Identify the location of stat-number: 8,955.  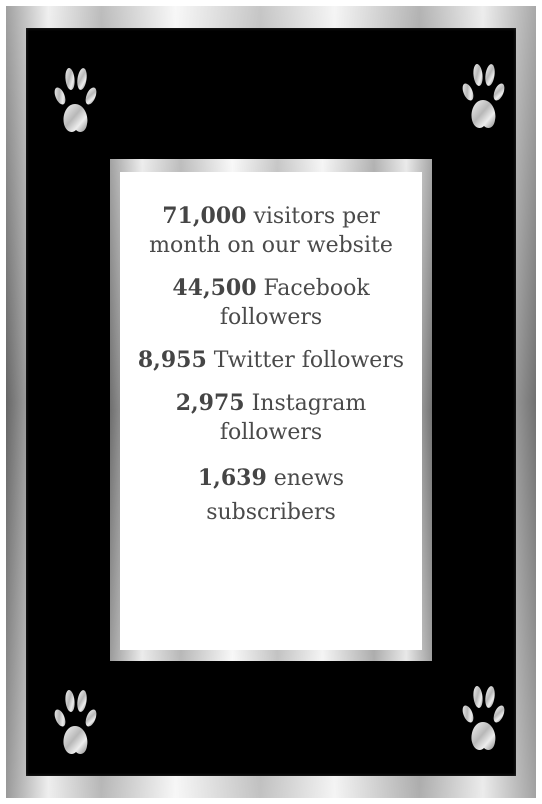
(172, 360).